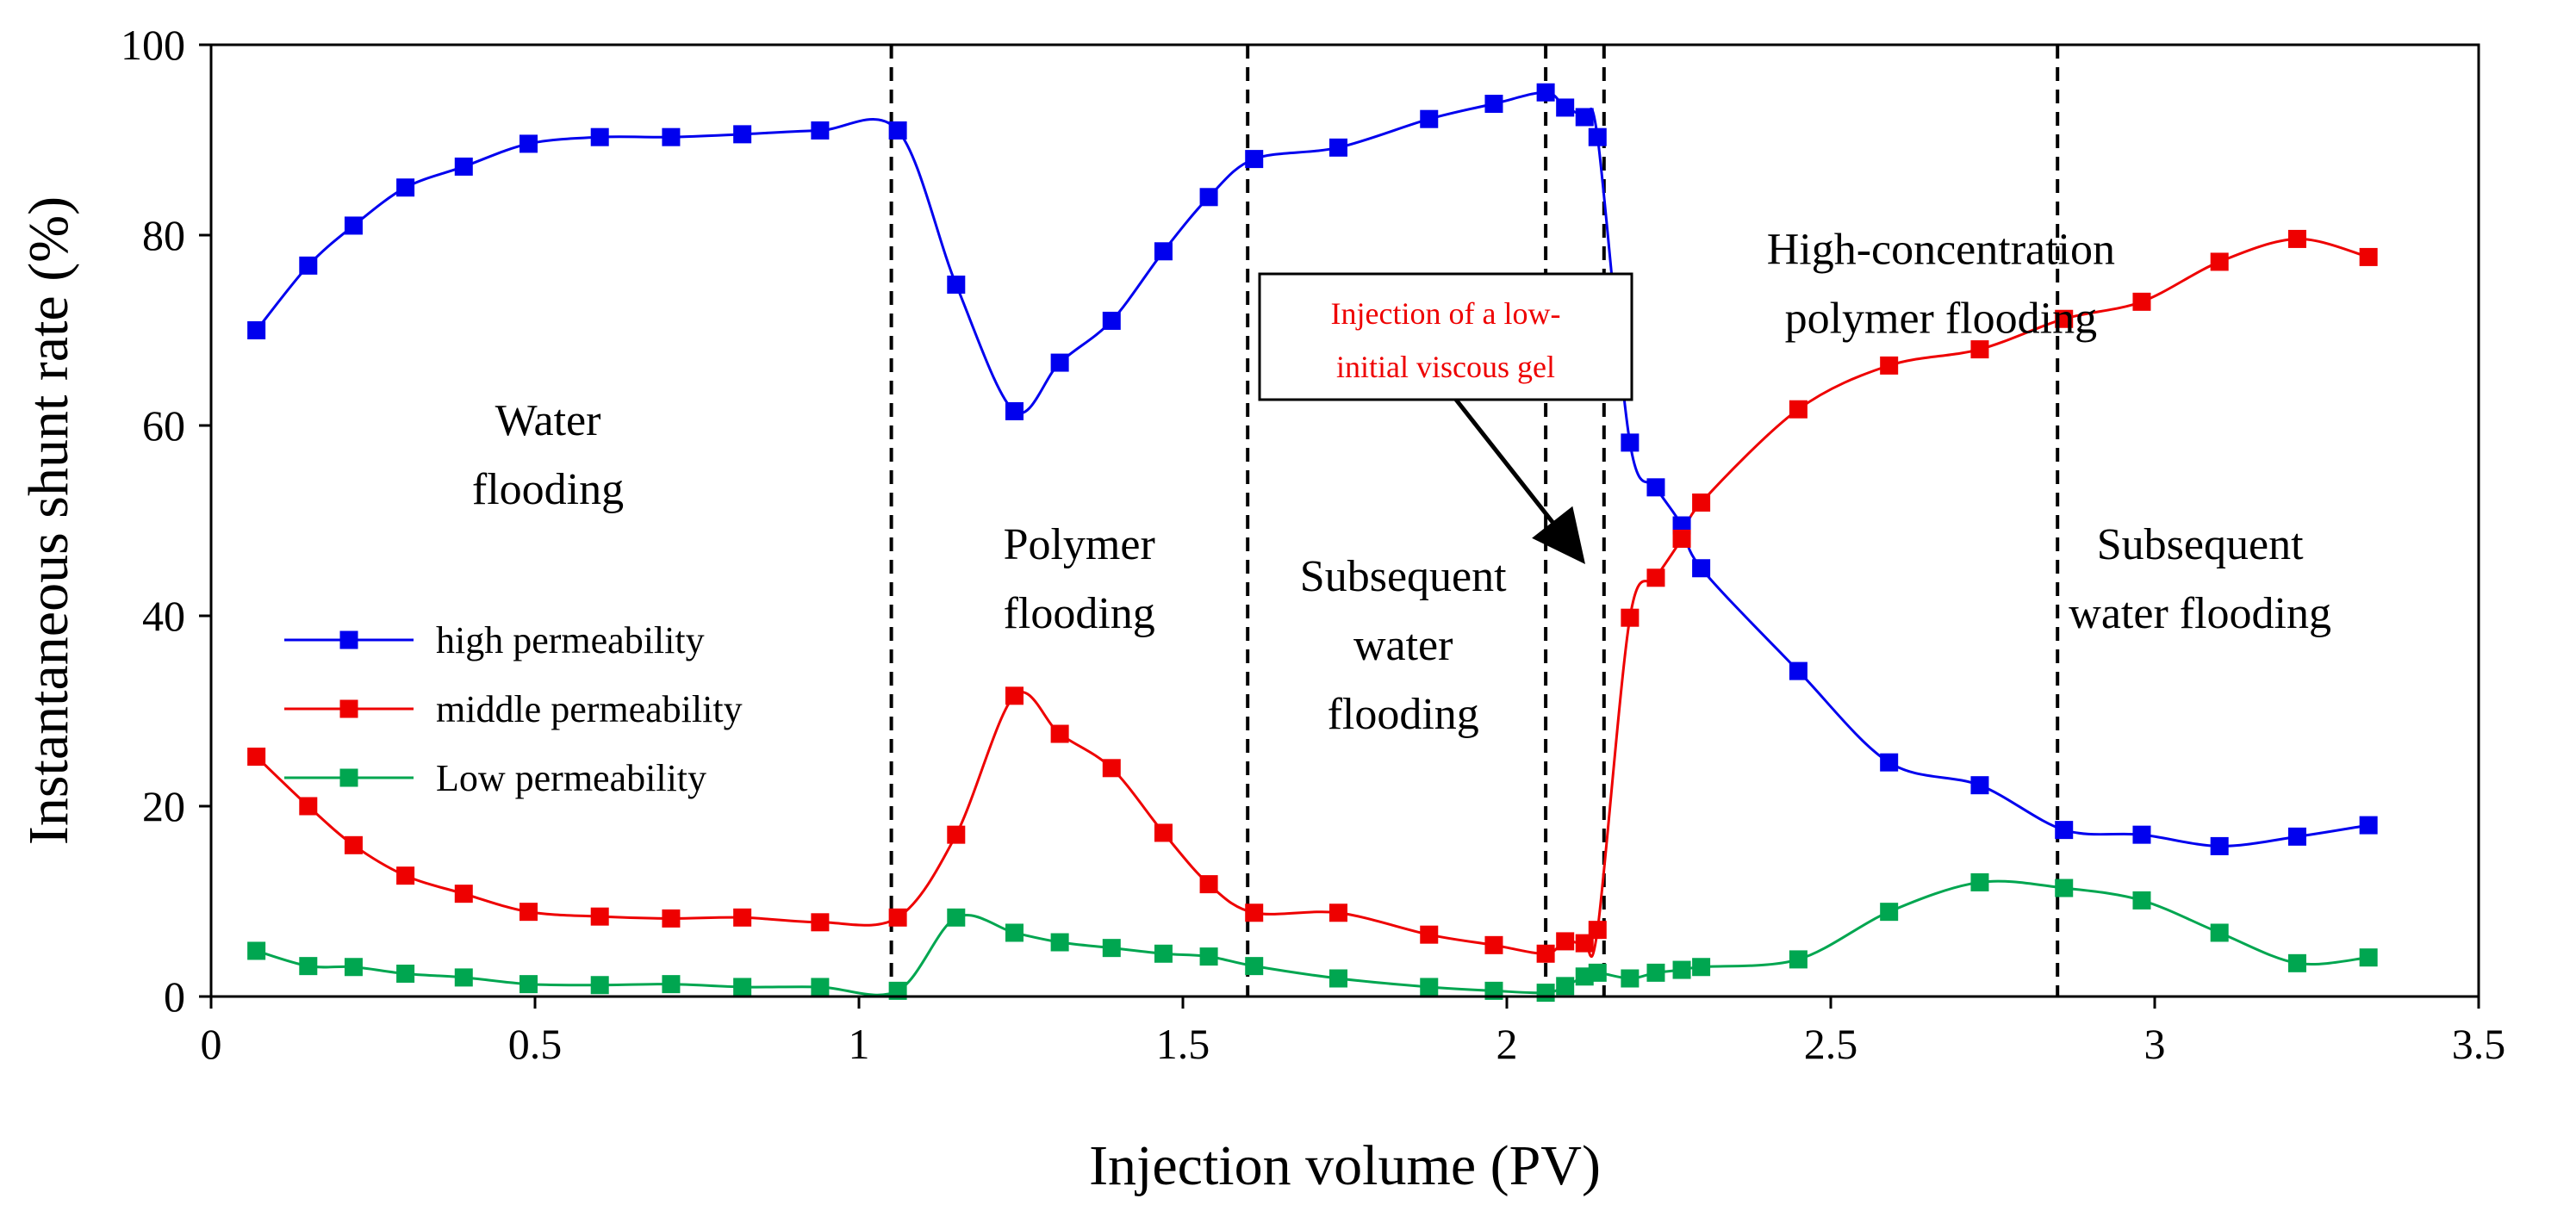 The width and height of the screenshot is (2576, 1217). I want to click on callout-box, so click(1446, 337).